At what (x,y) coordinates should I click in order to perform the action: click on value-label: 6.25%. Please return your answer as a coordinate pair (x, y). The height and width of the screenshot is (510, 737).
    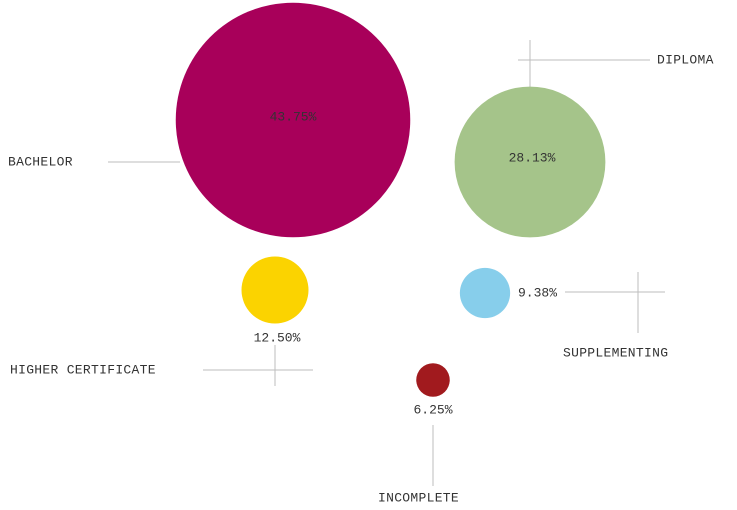
    Looking at the image, I should click on (432, 409).